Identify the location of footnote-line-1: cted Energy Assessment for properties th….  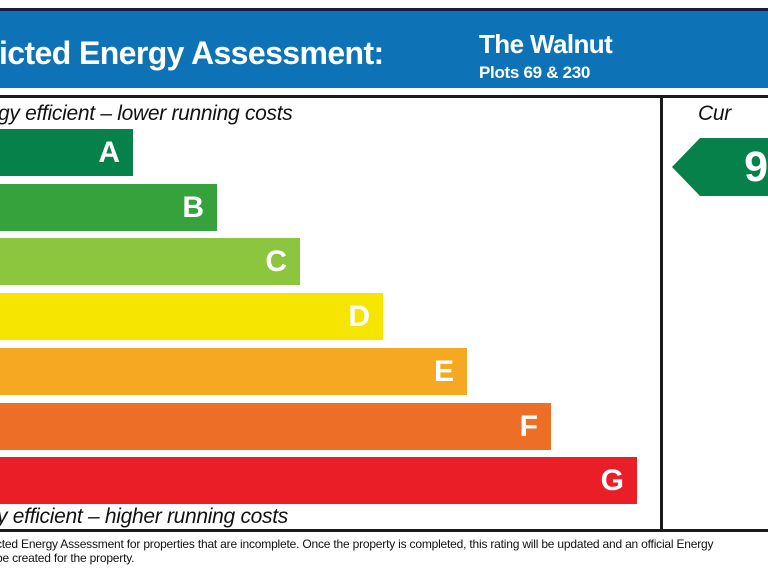
(357, 544).